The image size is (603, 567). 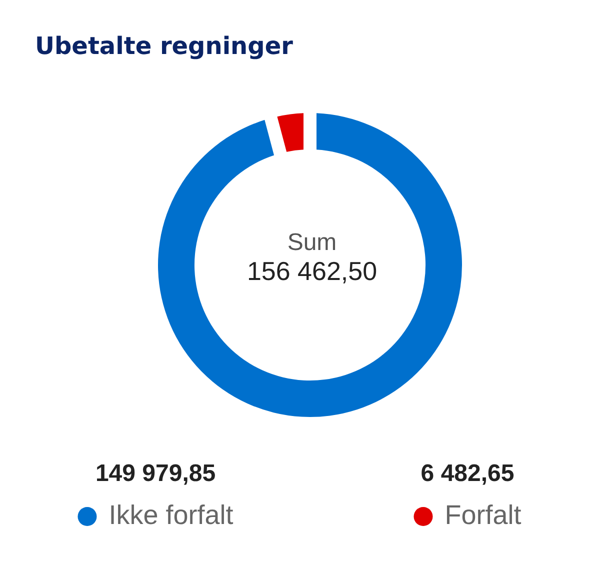 I want to click on data-label: 6 482,65, so click(x=467, y=473).